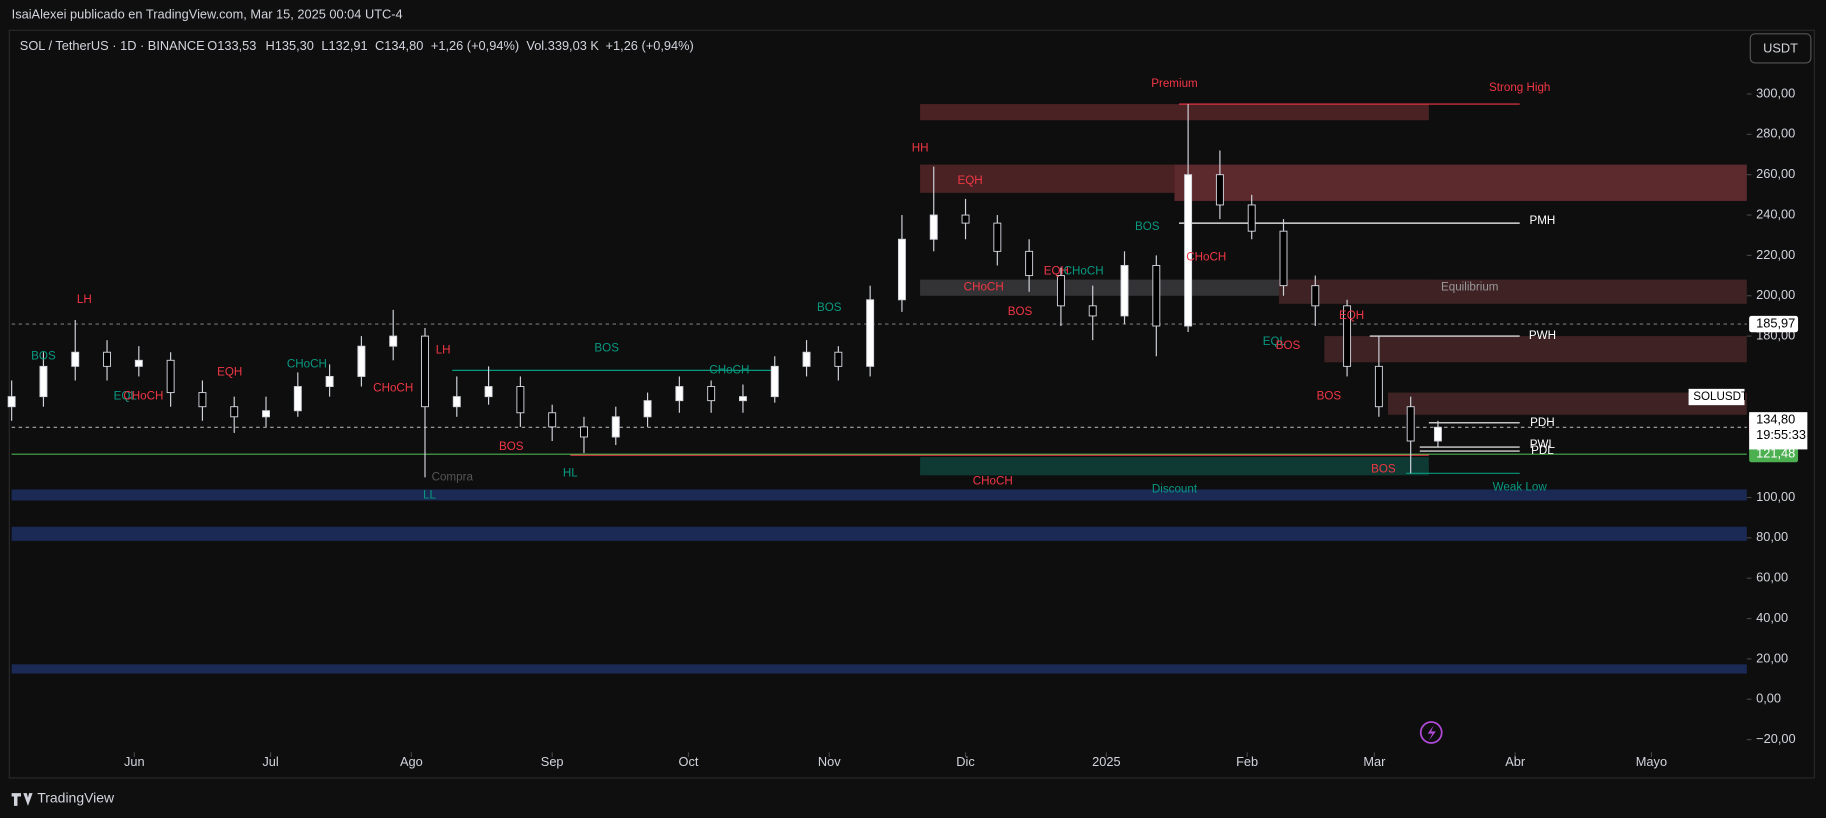  What do you see at coordinates (399, 45) in the screenshot?
I see `ohlc-close: C134,80` at bounding box center [399, 45].